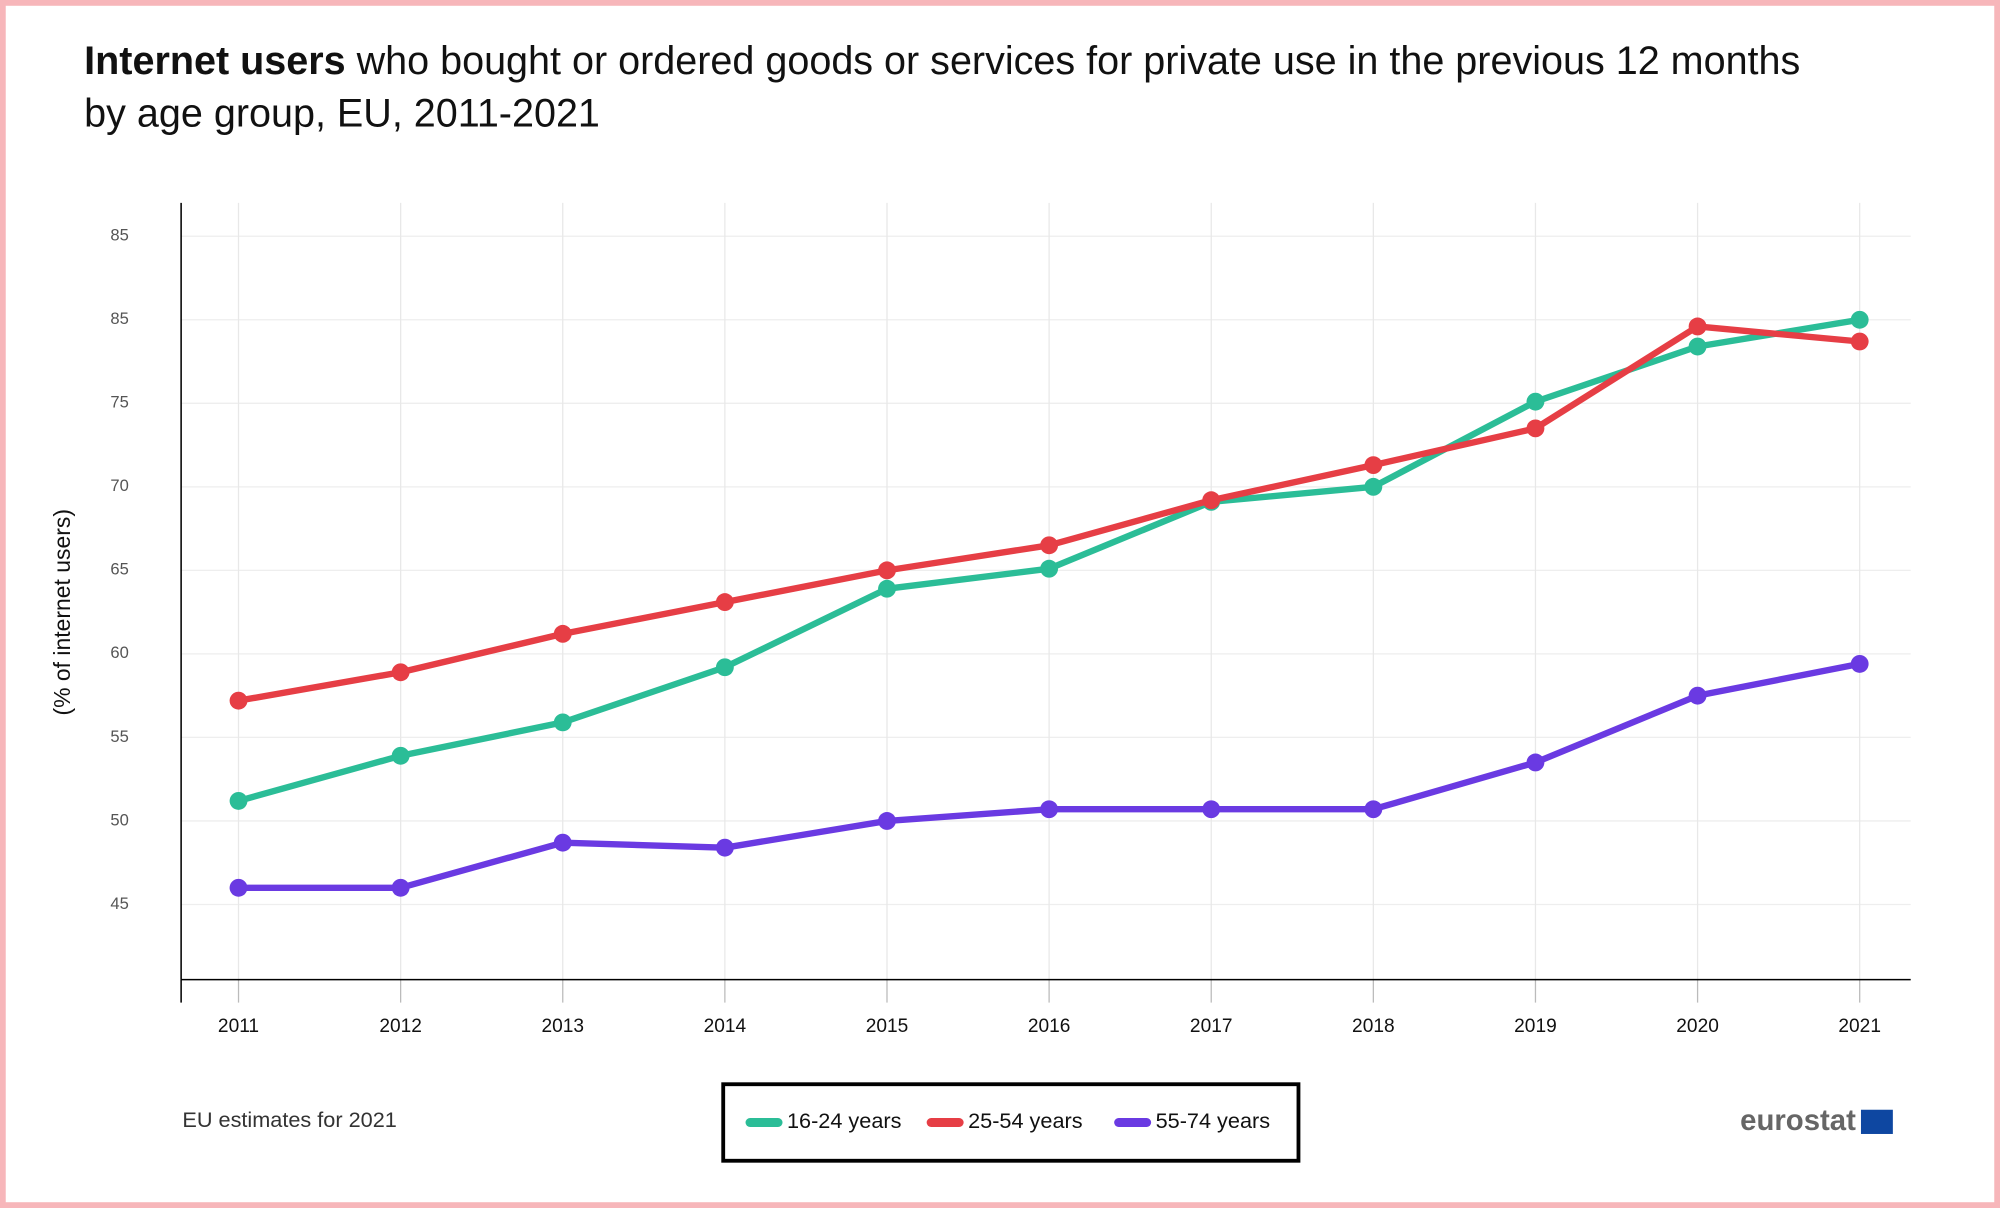 This screenshot has height=1208, width=2000. What do you see at coordinates (1049, 1026) in the screenshot?
I see `x-tick-label: 2016` at bounding box center [1049, 1026].